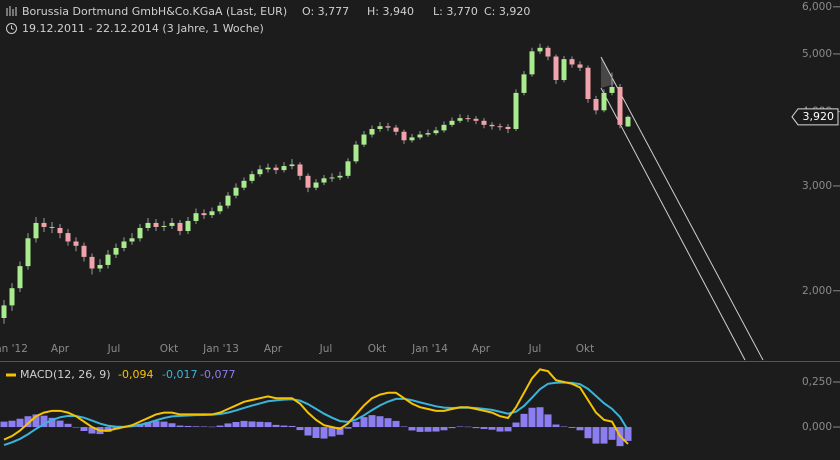  What do you see at coordinates (217, 374) in the screenshot?
I see `legend-value: -0,077` at bounding box center [217, 374].